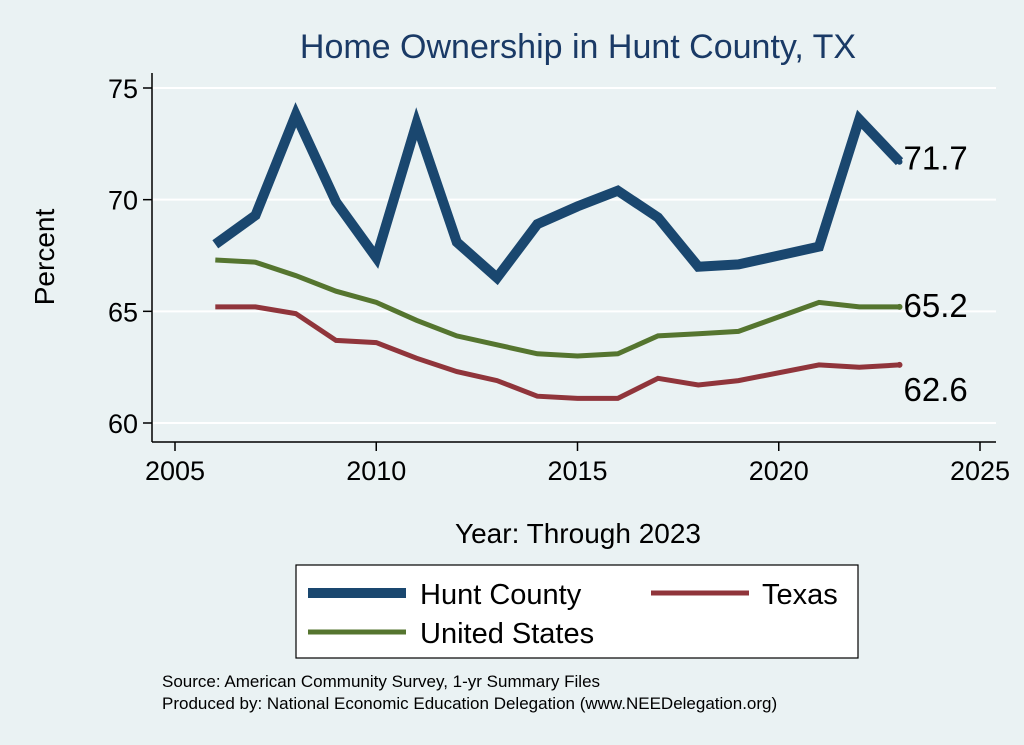 Image resolution: width=1024 pixels, height=745 pixels. Describe the element at coordinates (936, 389) in the screenshot. I see `end-label-texas: 62.6` at that location.